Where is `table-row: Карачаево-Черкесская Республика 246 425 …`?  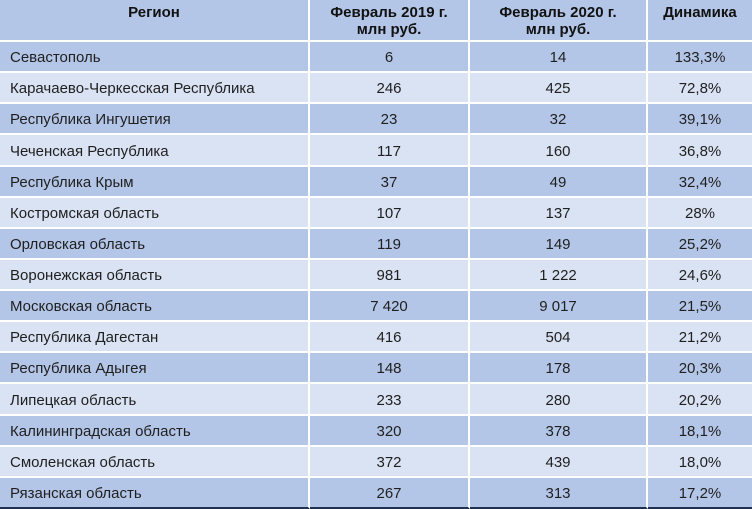
table-row: Карачаево-Черкесская Республика 246 425 … is located at coordinates (376, 89).